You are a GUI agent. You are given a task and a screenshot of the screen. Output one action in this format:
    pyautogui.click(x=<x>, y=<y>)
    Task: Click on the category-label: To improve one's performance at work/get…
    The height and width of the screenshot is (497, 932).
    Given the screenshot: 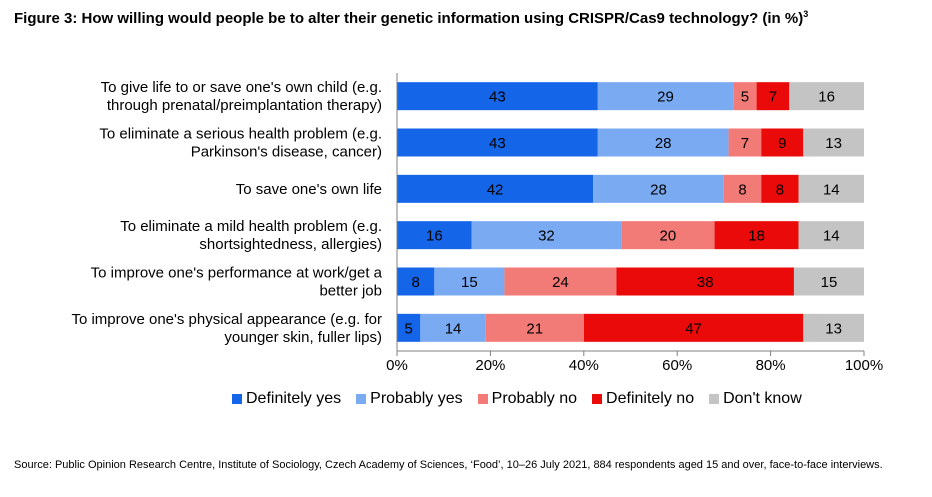 What is the action you would take?
    pyautogui.click(x=237, y=273)
    